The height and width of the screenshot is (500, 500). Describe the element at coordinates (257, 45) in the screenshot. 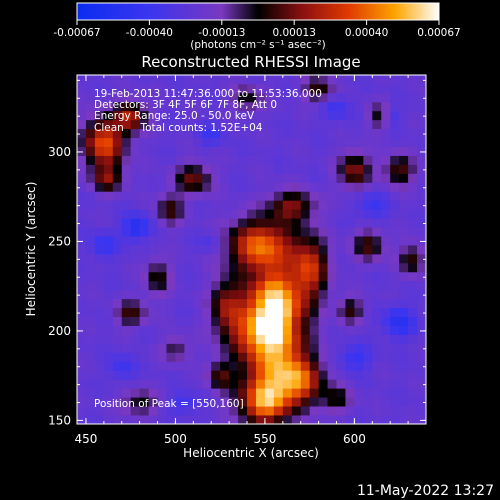

I see `colorbar-units-label: (photons cm⁻² s⁻¹ asec⁻²)` at that location.